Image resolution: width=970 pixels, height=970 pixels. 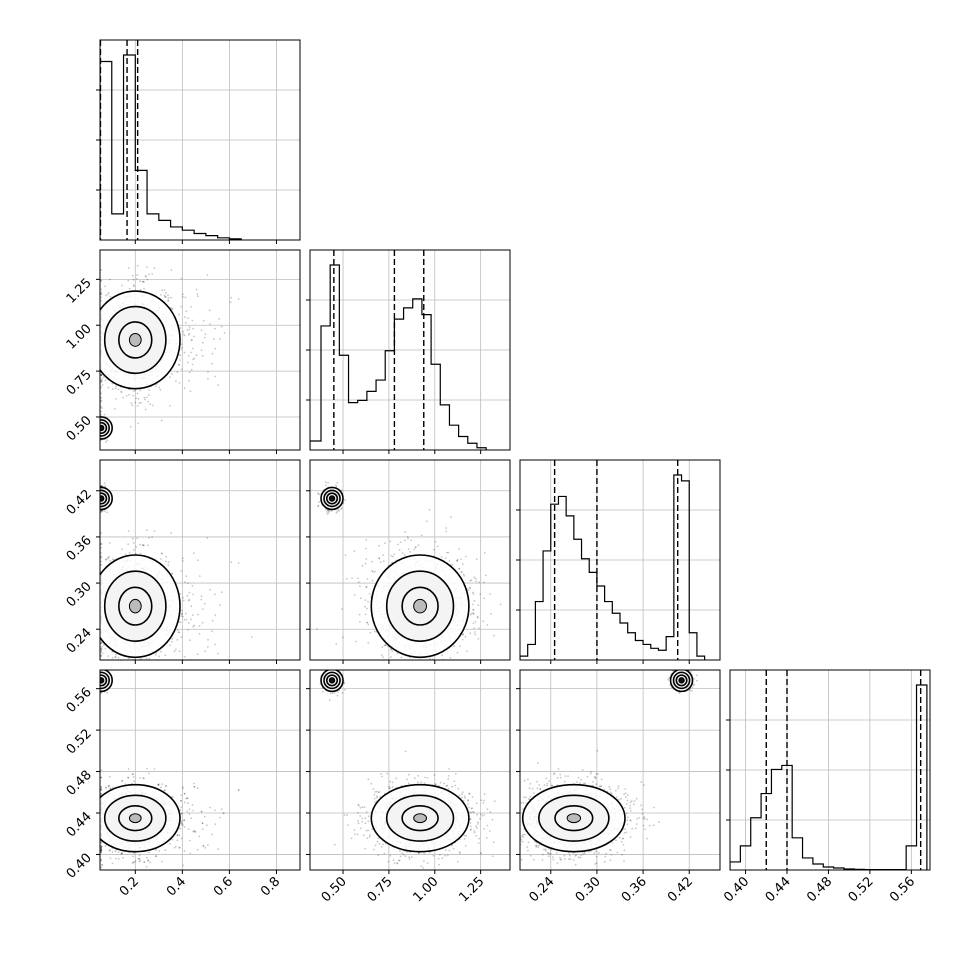 I want to click on y-tick-label: 0.56, so click(x=79, y=700).